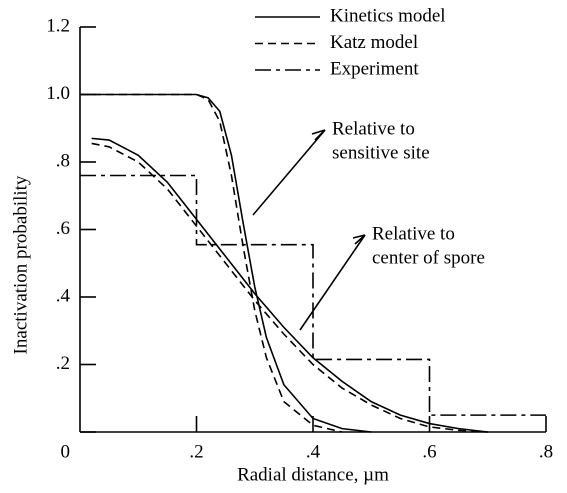 This screenshot has height=493, width=567. What do you see at coordinates (313, 474) in the screenshot?
I see `x-axis-label: Radial distance, µm` at bounding box center [313, 474].